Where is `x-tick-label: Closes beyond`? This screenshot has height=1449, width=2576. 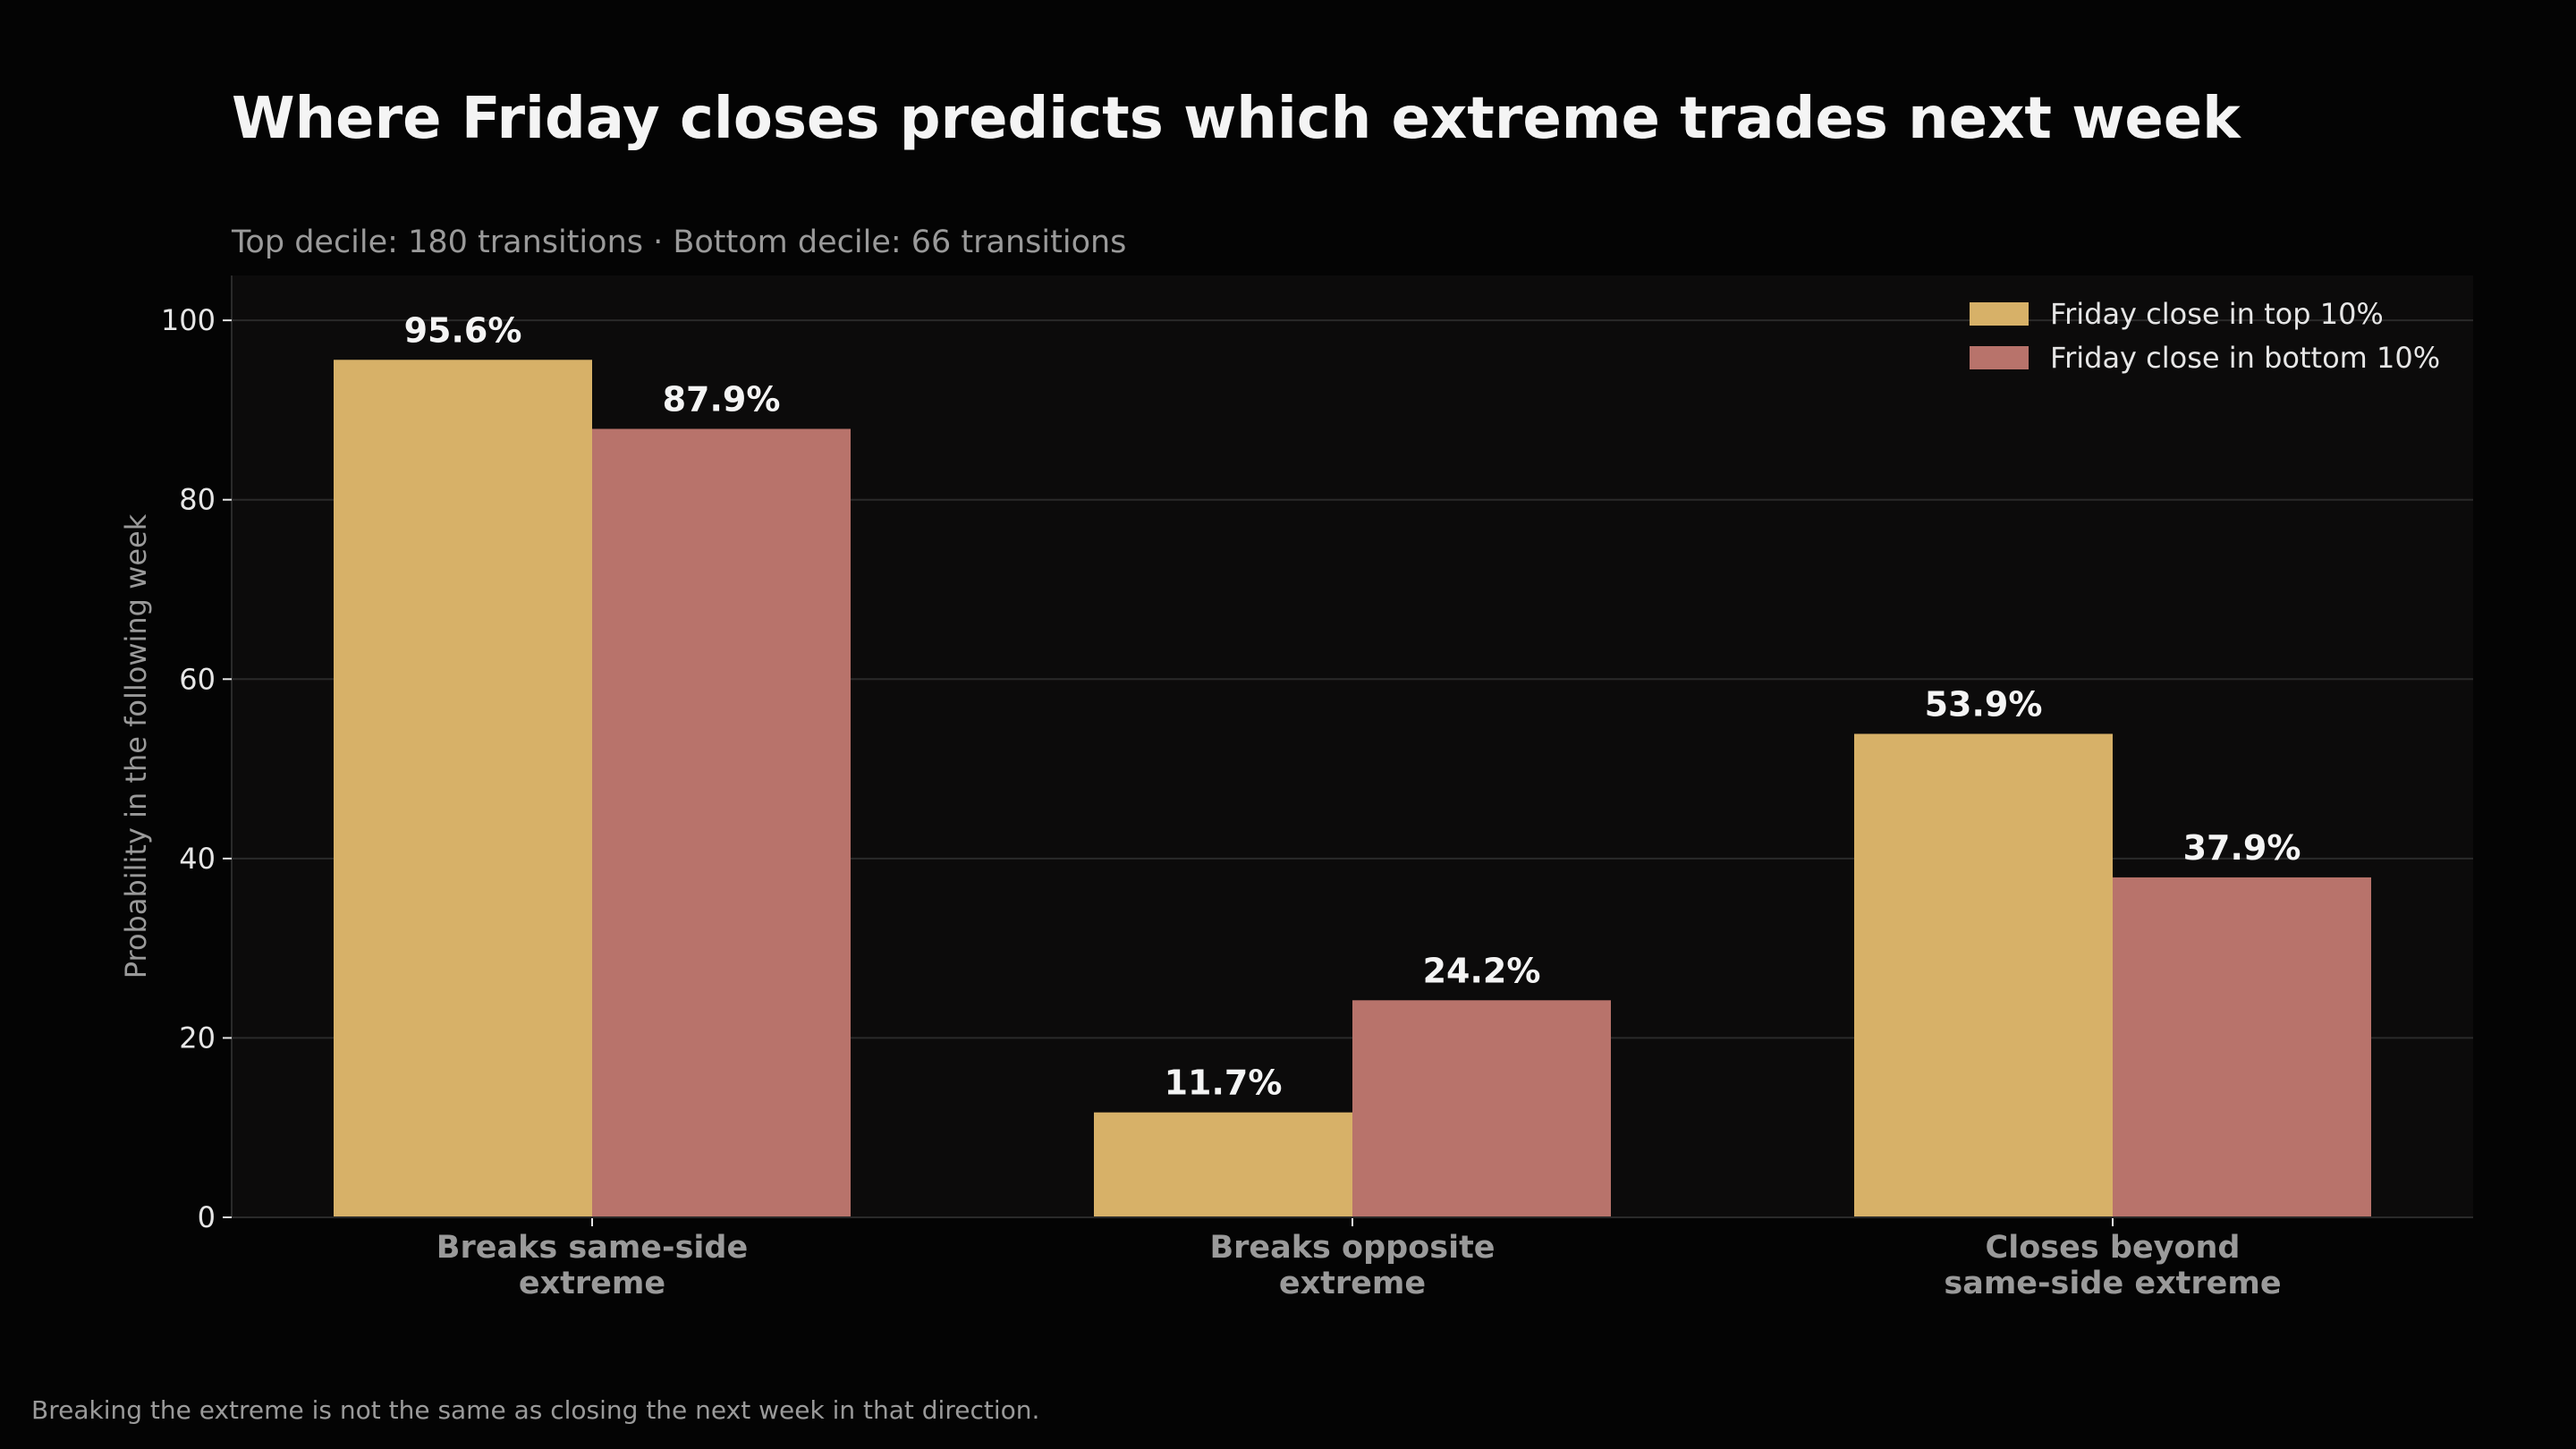 x-tick-label: Closes beyond is located at coordinates (2113, 1248).